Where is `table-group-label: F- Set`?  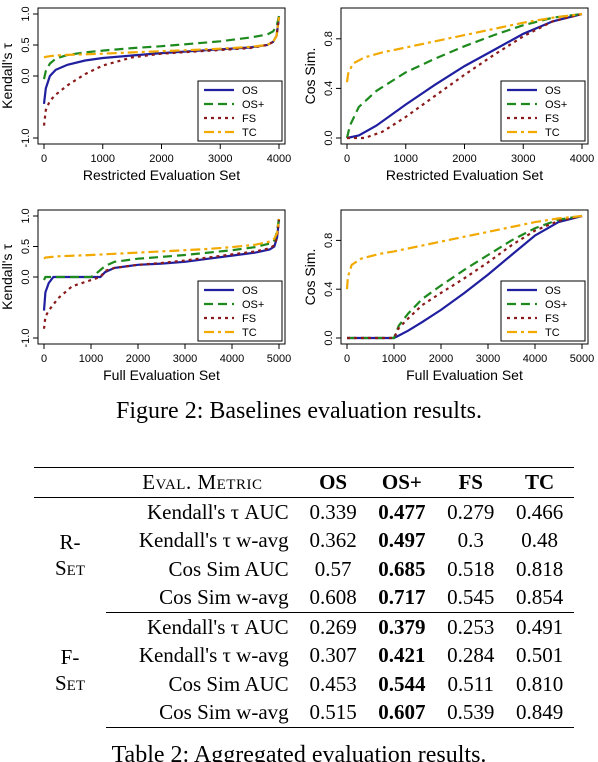
table-group-label: F- Set is located at coordinates (70, 669).